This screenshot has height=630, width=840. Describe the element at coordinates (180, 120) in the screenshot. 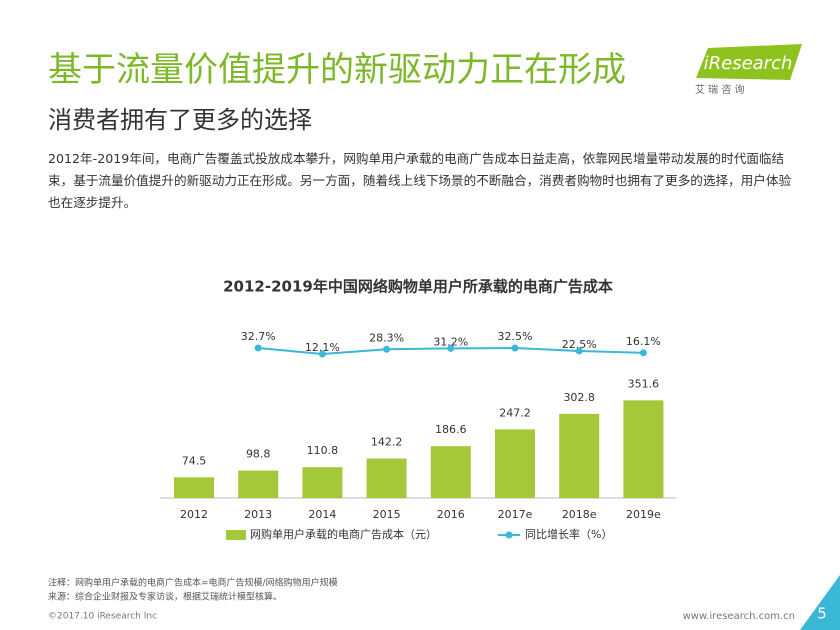

I see `subtitle: 消费者拥有了更多的选择` at that location.